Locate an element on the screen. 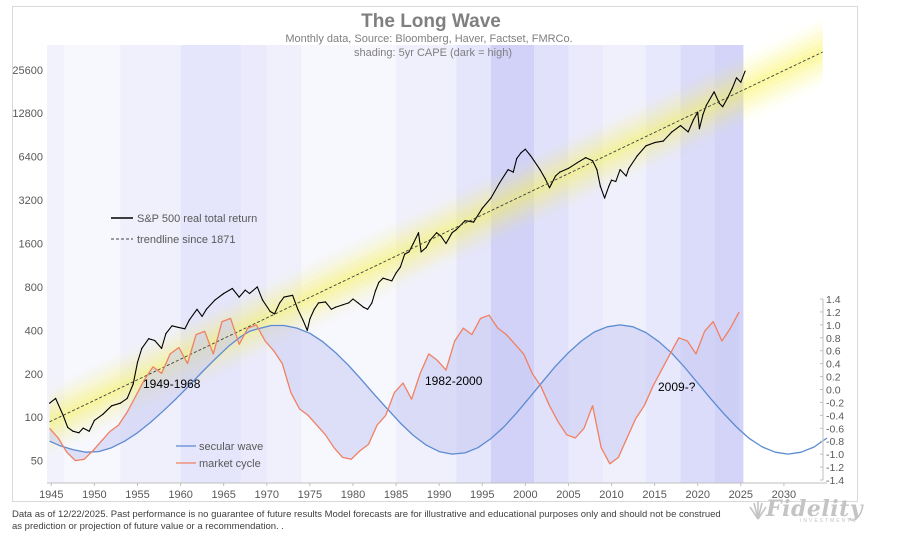 The height and width of the screenshot is (533, 907). y-right-tick-label: -1.4 is located at coordinates (835, 481).